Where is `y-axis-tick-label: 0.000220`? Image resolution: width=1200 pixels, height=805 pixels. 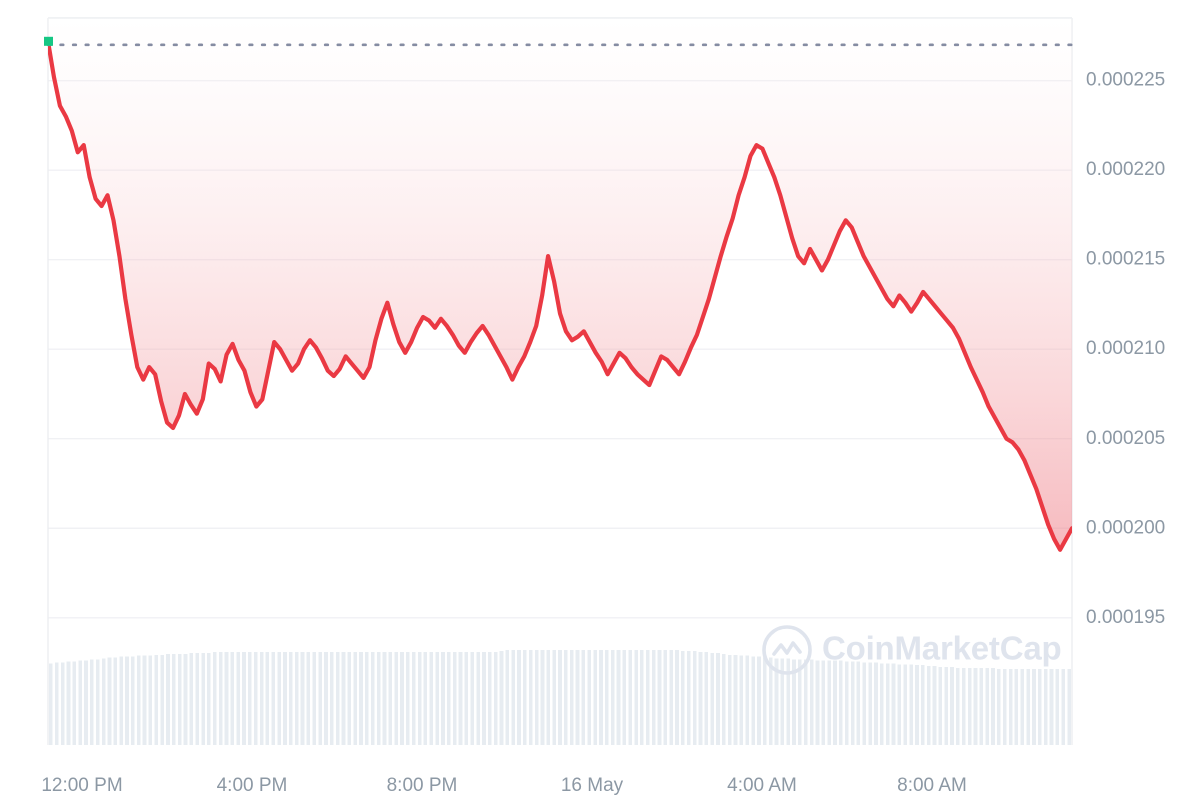 y-axis-tick-label: 0.000220 is located at coordinates (1125, 169).